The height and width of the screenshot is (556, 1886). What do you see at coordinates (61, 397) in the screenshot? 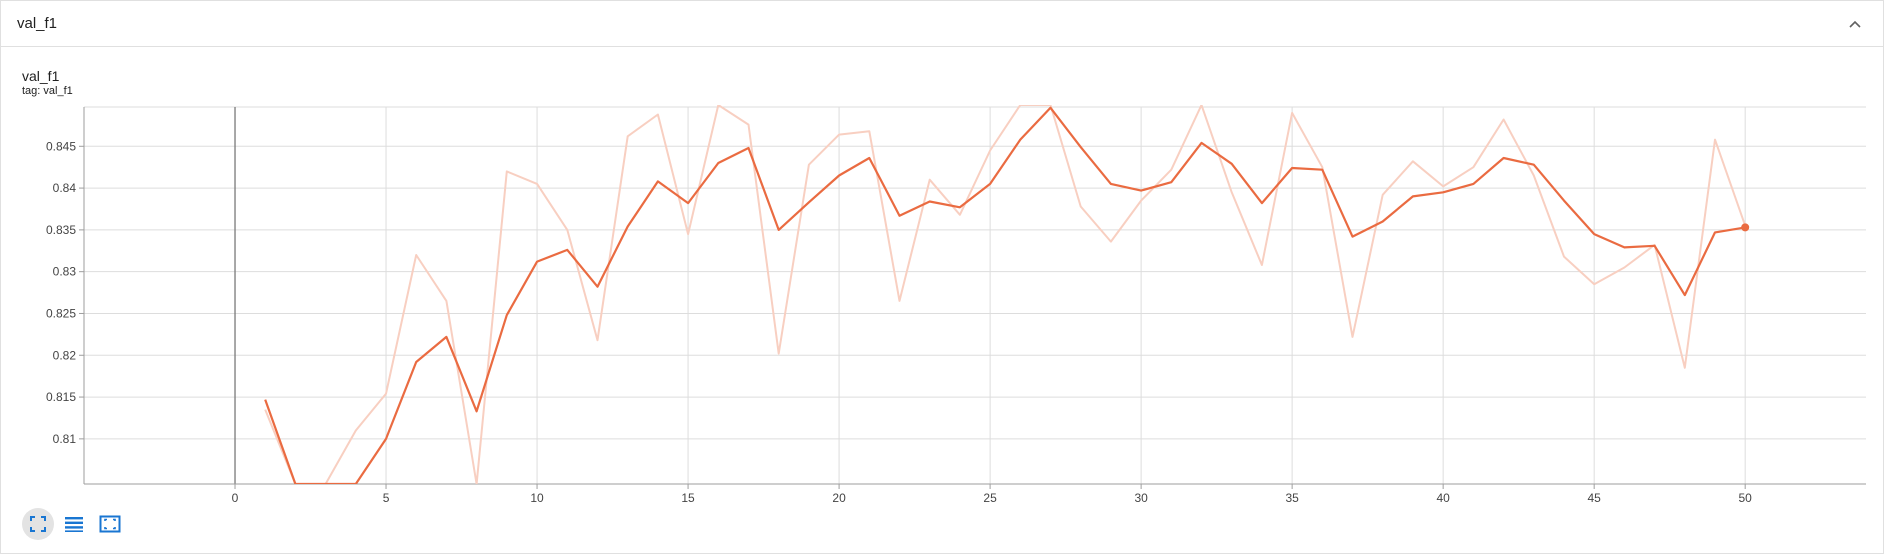
I see `y-tick-label: 0.815` at bounding box center [61, 397].